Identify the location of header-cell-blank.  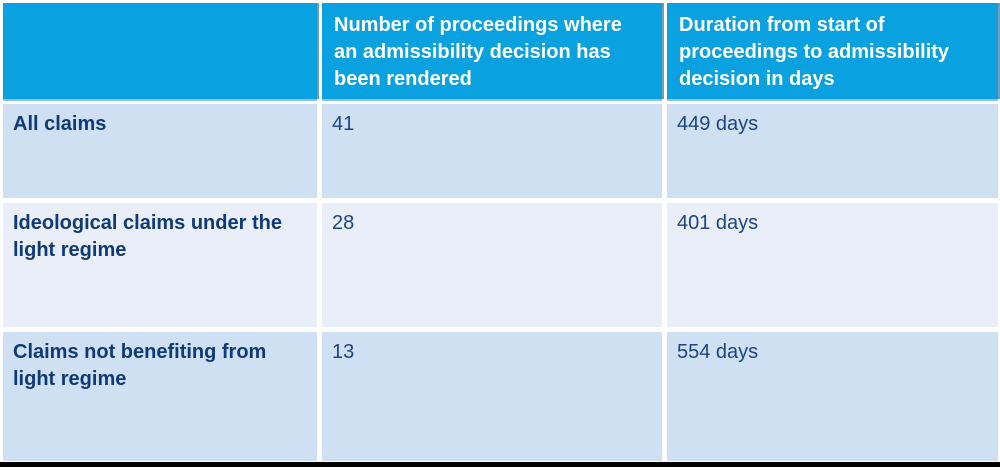
(160, 51).